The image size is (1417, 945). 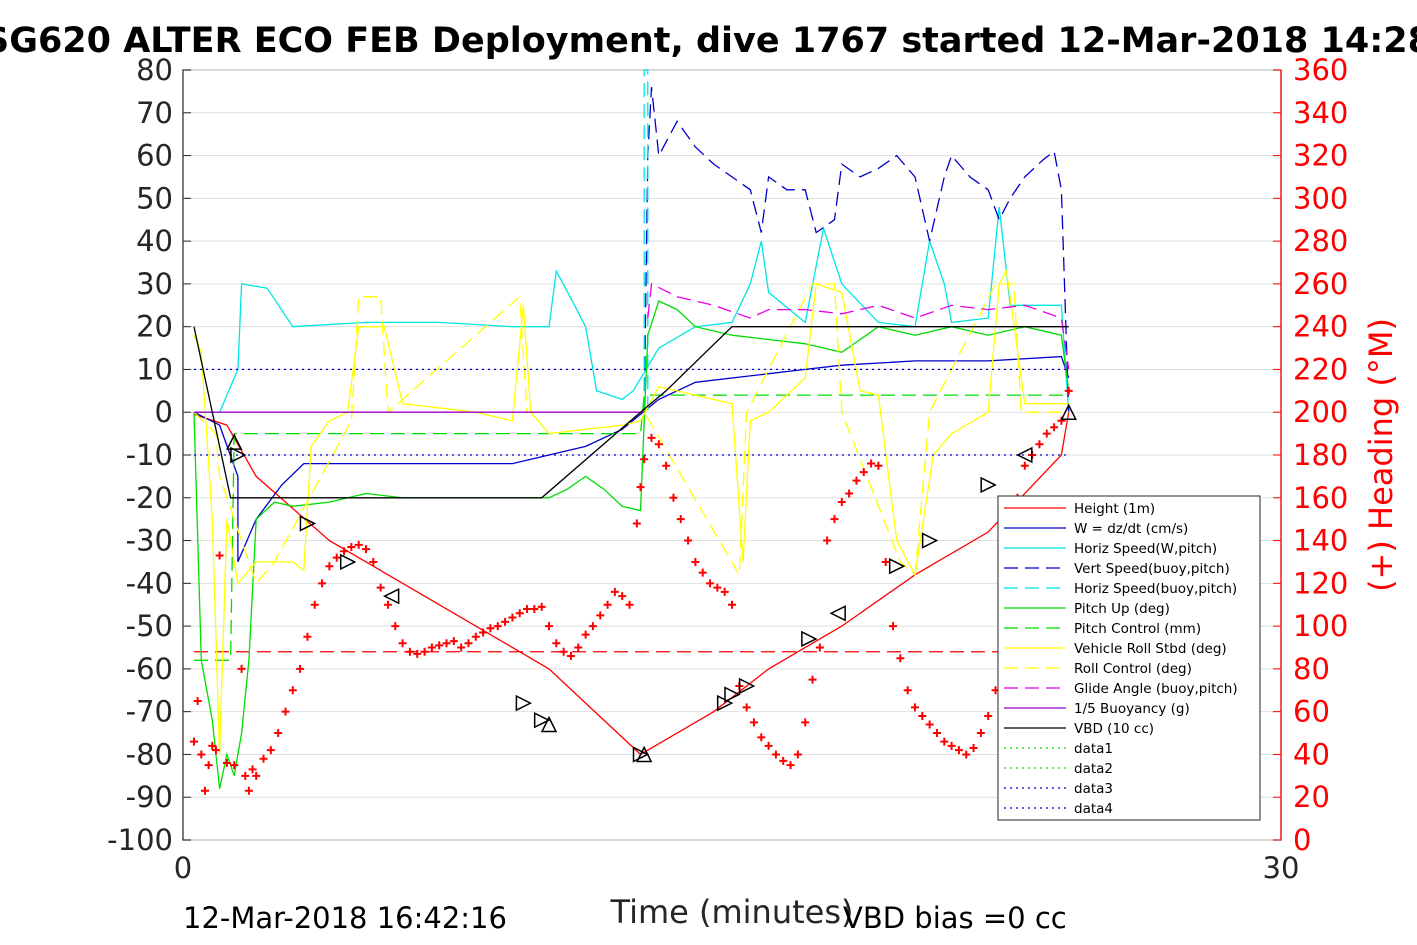 I want to click on series-line-glide-angle-buoy-pitch, so click(x=858, y=326).